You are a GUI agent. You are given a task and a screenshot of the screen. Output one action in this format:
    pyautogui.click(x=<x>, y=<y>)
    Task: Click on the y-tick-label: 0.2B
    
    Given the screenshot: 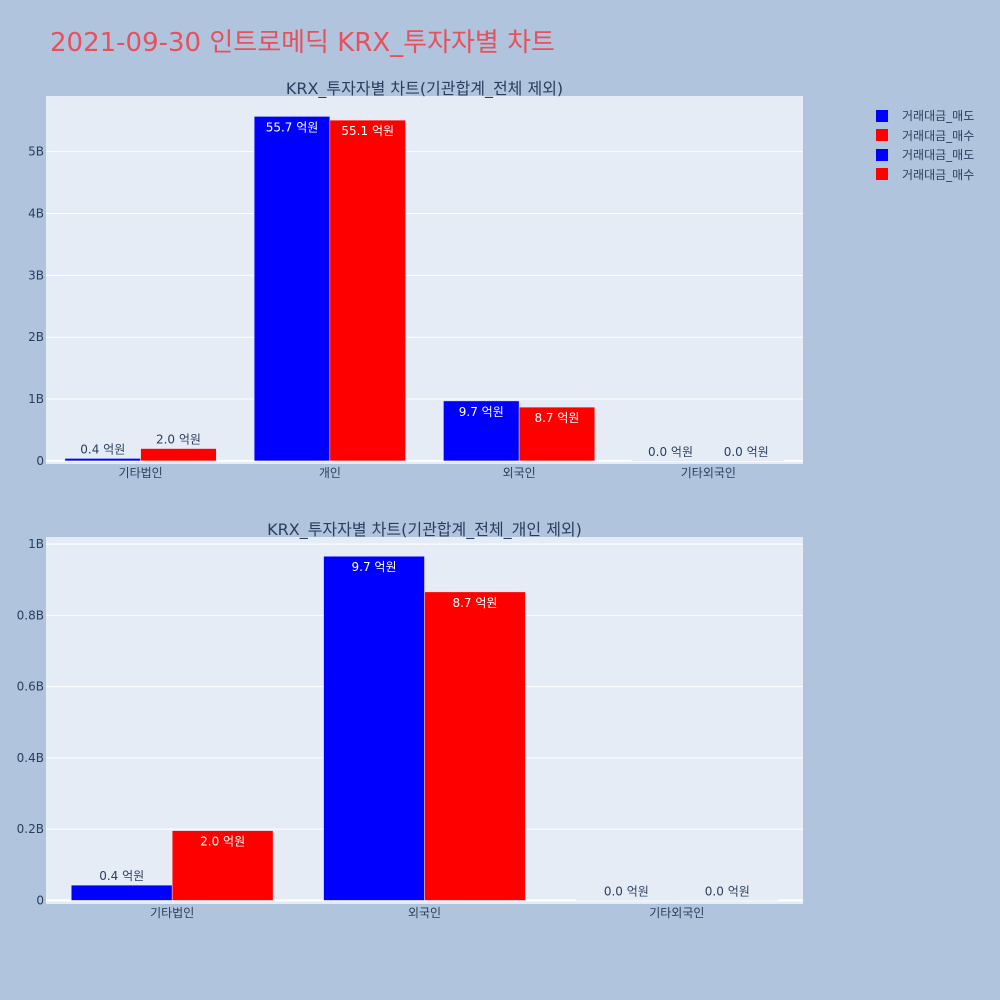 What is the action you would take?
    pyautogui.click(x=30, y=829)
    